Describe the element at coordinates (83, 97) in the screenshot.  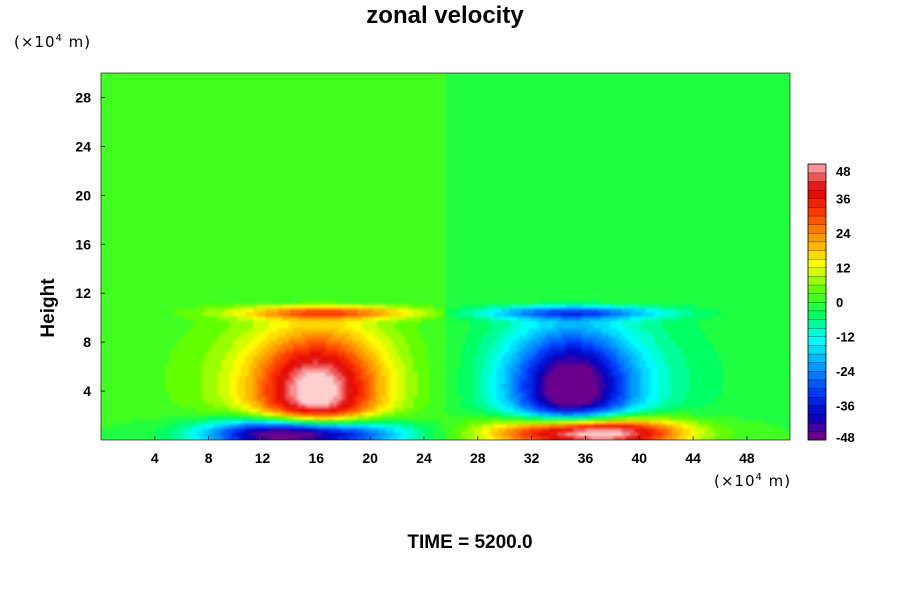
I see `y-tick-label: 28` at that location.